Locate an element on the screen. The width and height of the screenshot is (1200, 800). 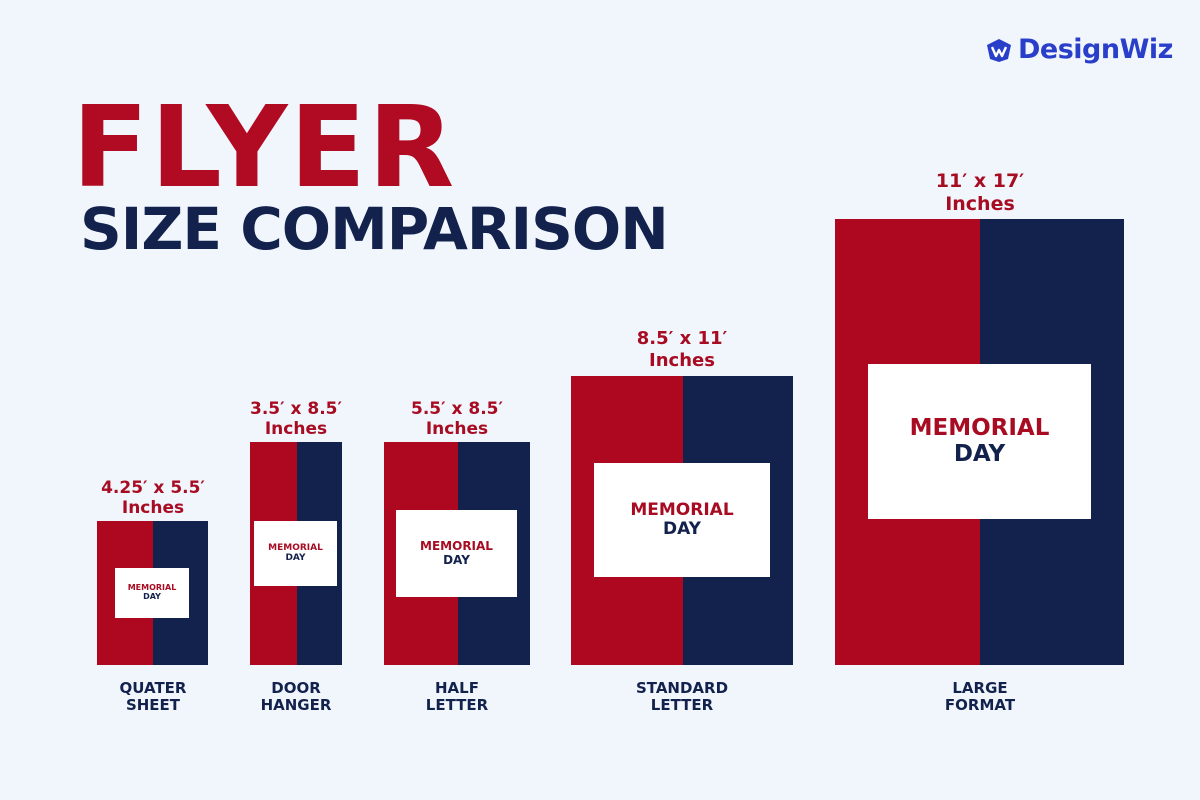
caption-line: DOOR is located at coordinates (296, 688).